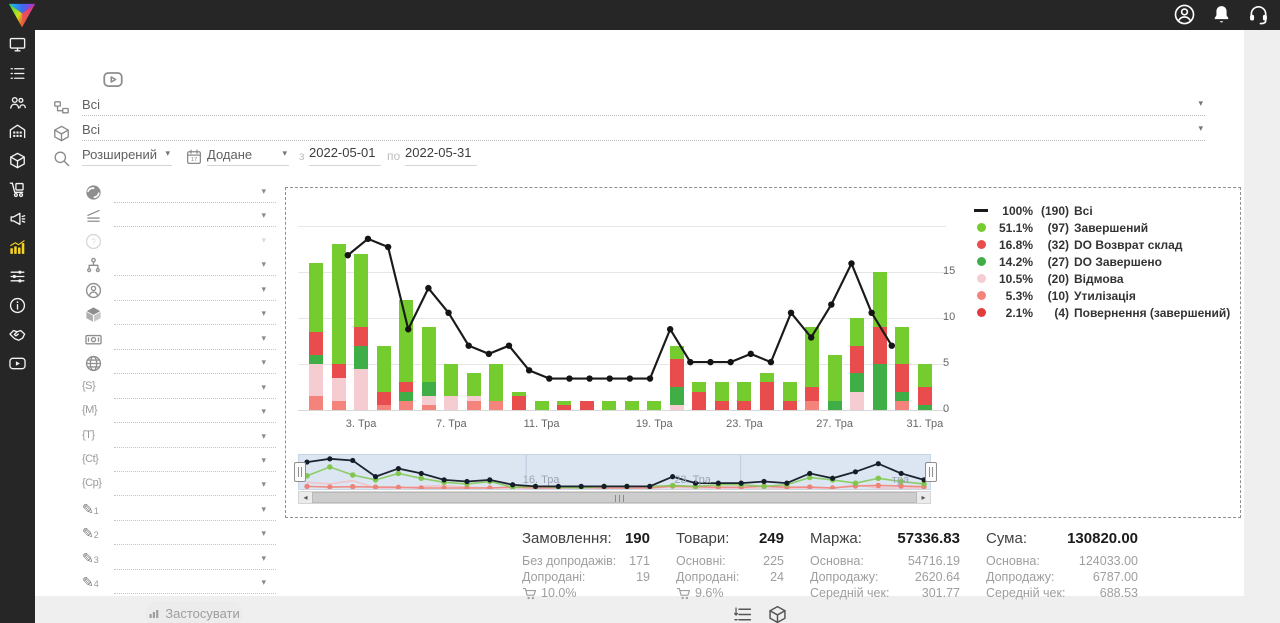 The image size is (1280, 623). Describe the element at coordinates (451, 424) in the screenshot. I see `x-tick-label: 7. Тра` at that location.